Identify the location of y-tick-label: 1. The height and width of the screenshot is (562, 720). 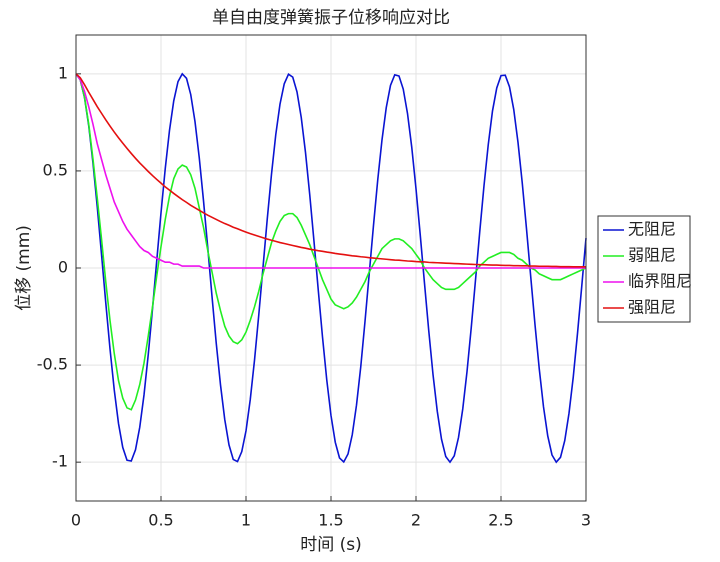
(63, 72).